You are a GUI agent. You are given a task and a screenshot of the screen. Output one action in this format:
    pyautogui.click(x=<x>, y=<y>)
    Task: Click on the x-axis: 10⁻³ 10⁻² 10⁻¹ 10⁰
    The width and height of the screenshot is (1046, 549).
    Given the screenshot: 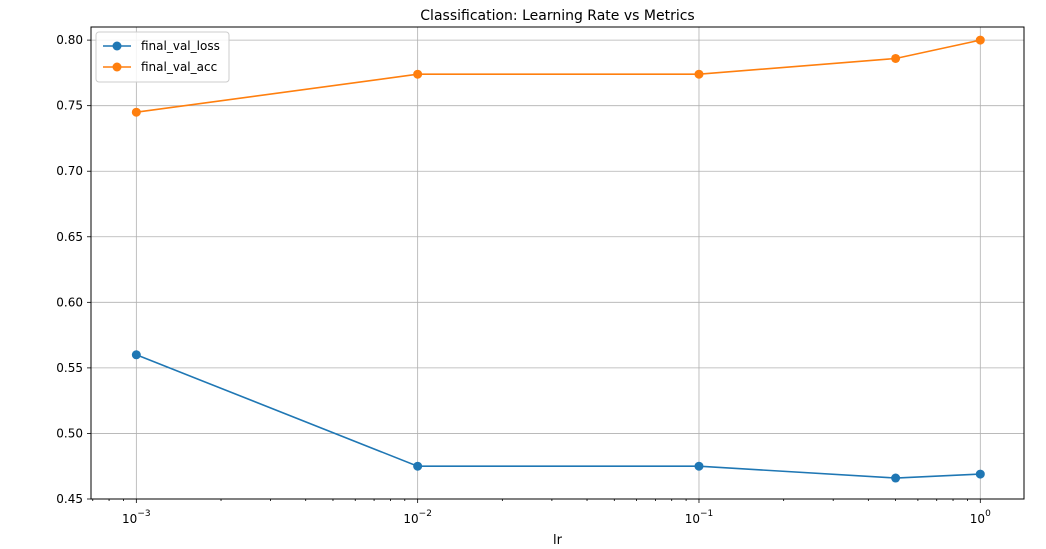 What is the action you would take?
    pyautogui.click(x=541, y=512)
    